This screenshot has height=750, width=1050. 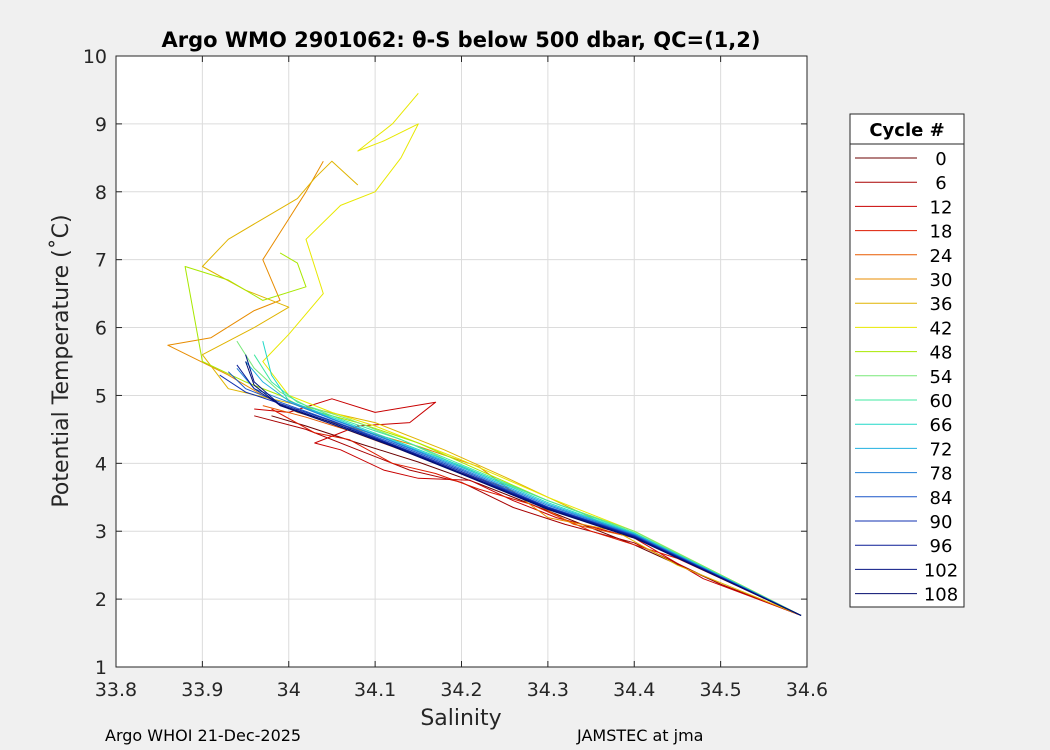 I want to click on legend-box, so click(x=907, y=360).